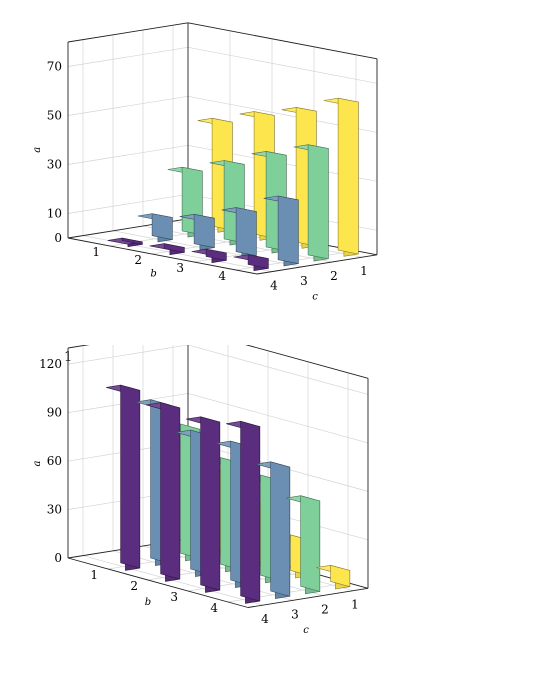 The width and height of the screenshot is (540, 693). Describe the element at coordinates (54, 214) in the screenshot. I see `z-tick-label: 10` at that location.